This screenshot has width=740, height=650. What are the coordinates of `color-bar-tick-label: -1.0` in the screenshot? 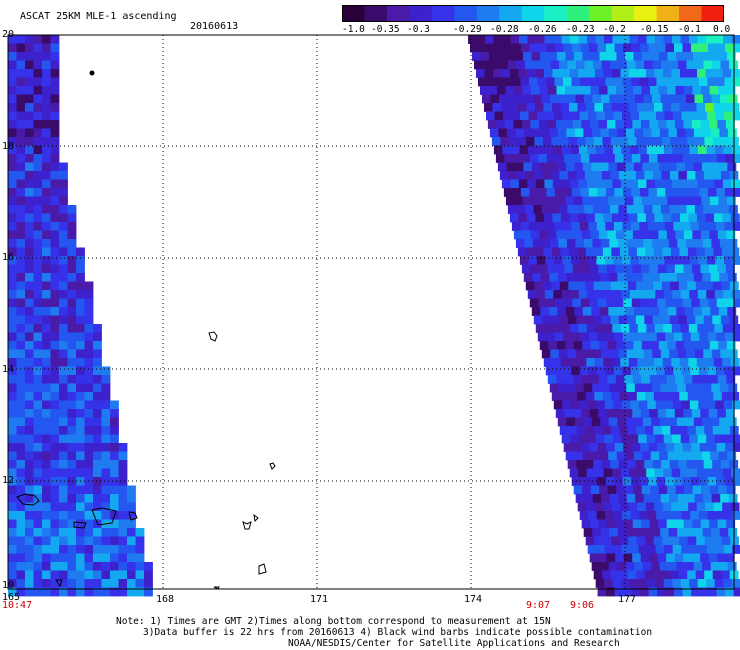 It's located at (353, 29).